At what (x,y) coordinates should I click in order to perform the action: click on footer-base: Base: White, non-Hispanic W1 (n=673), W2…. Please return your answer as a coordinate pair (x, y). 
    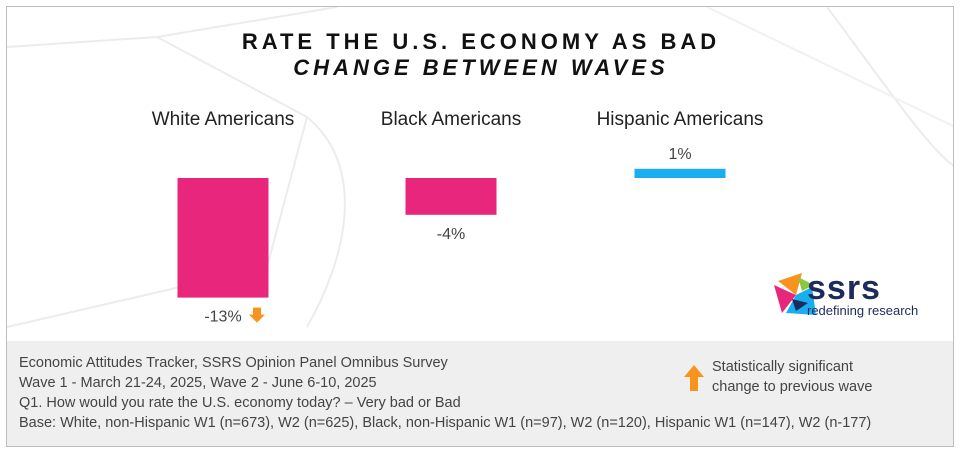
    Looking at the image, I should click on (445, 423).